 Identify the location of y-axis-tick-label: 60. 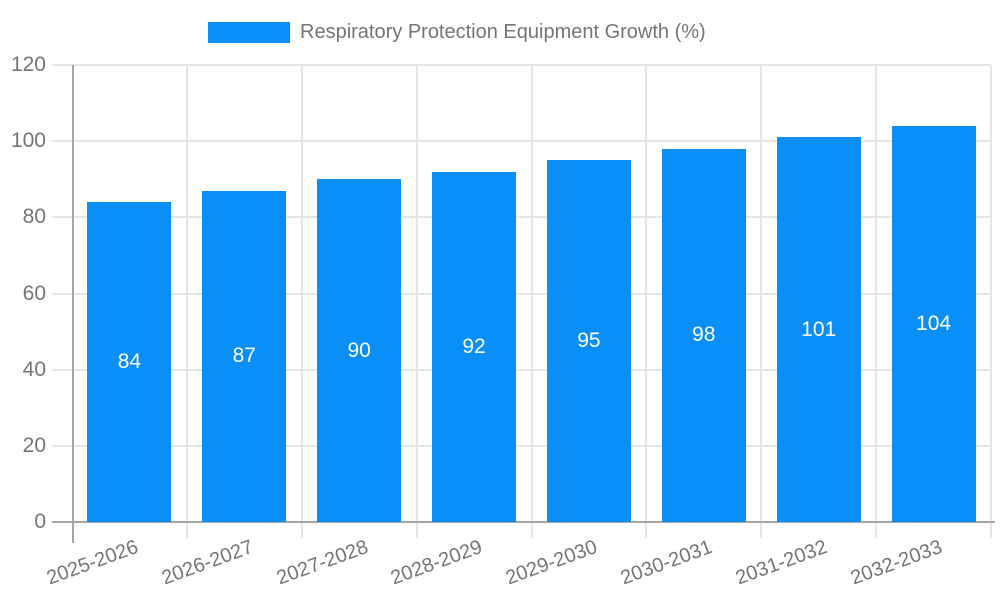
(34, 293).